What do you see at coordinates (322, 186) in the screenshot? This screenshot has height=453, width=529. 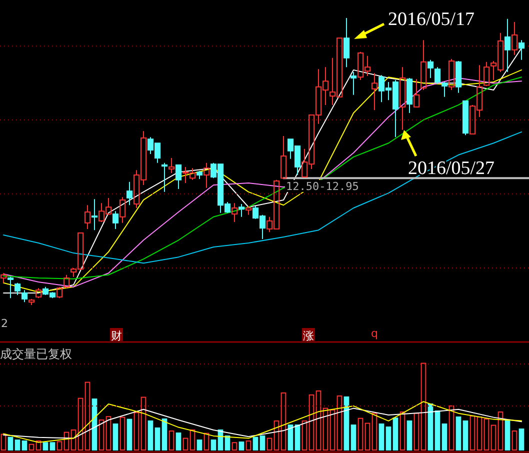 I see `annotation: 12.50-12.95` at bounding box center [322, 186].